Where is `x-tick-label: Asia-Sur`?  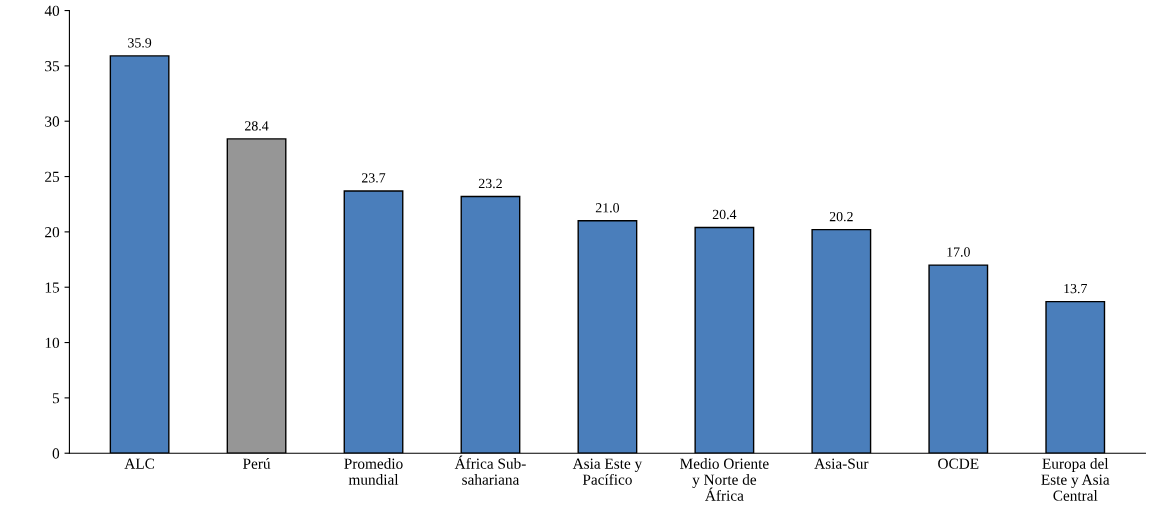 x-tick-label: Asia-Sur is located at coordinates (841, 463).